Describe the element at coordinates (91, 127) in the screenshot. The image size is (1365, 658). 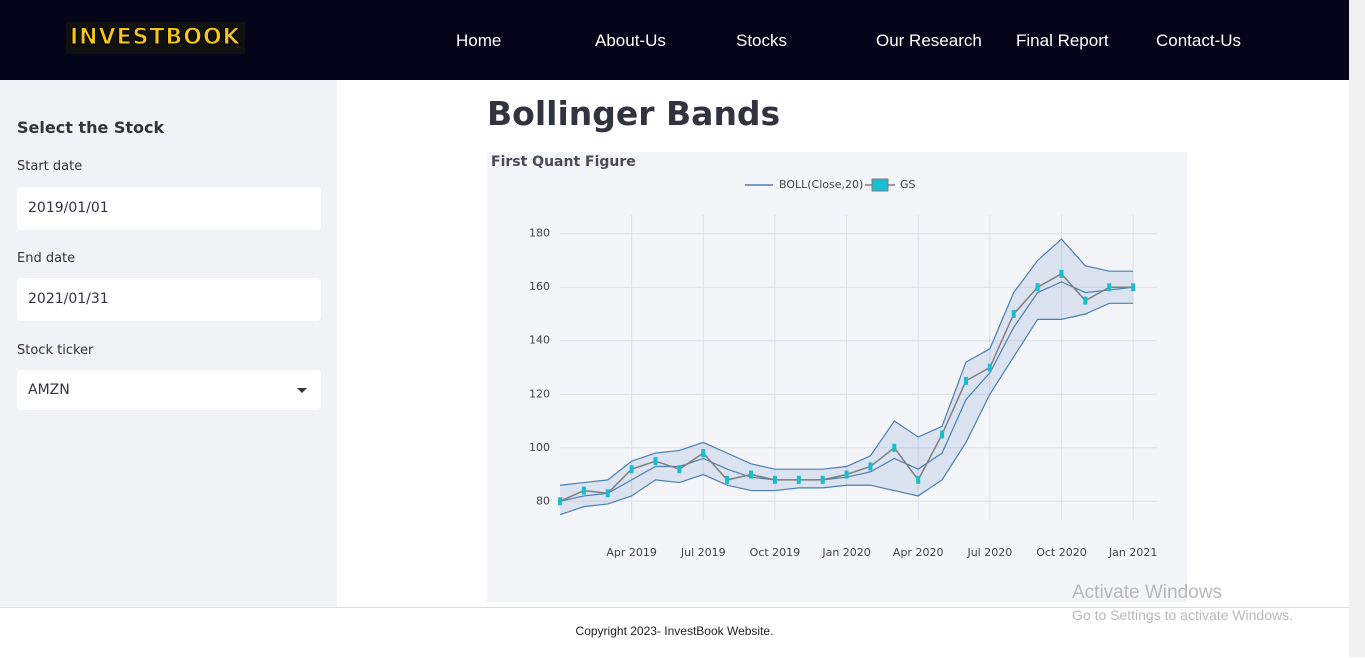
I see `sidebar-title: Select the Stock` at that location.